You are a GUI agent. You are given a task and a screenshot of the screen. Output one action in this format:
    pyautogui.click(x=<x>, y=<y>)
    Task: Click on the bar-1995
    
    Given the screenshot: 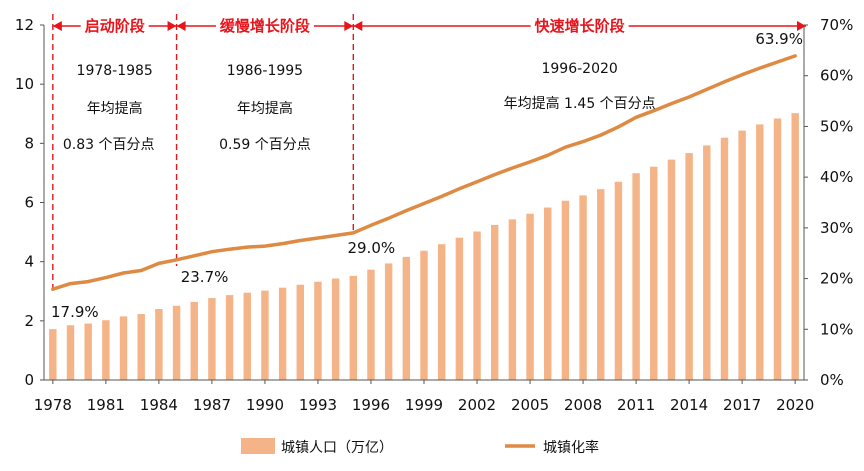 What is the action you would take?
    pyautogui.click(x=353, y=327)
    